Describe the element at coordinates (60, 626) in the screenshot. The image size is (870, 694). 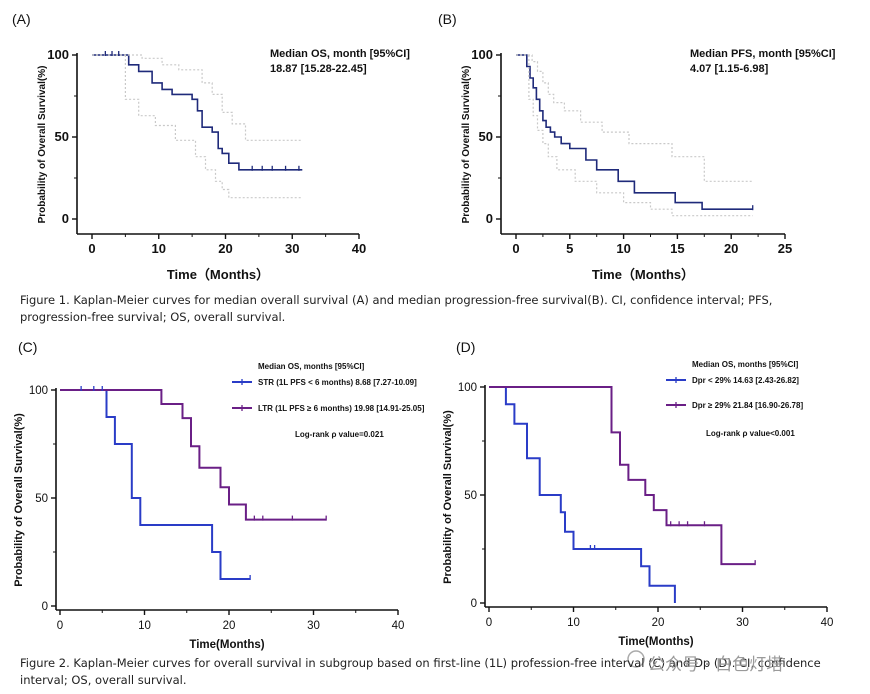
I see `panel-c-x-tick-label: 0` at that location.